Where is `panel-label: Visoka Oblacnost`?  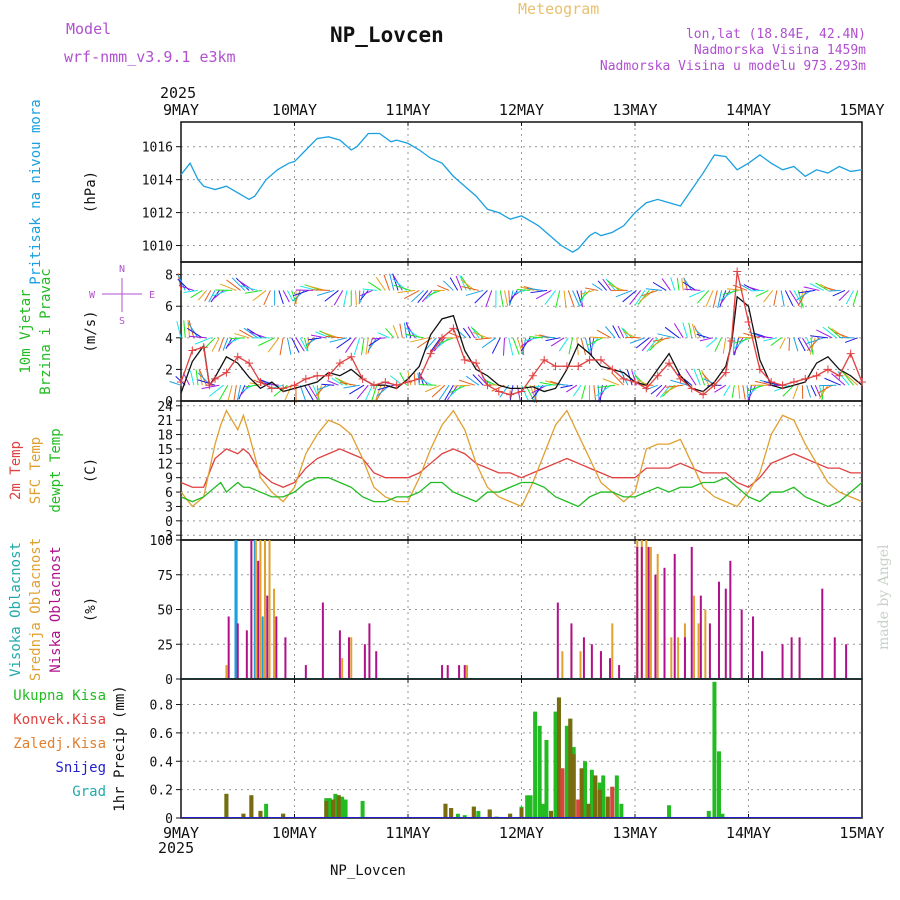 panel-label: Visoka Oblacnost is located at coordinates (16, 609).